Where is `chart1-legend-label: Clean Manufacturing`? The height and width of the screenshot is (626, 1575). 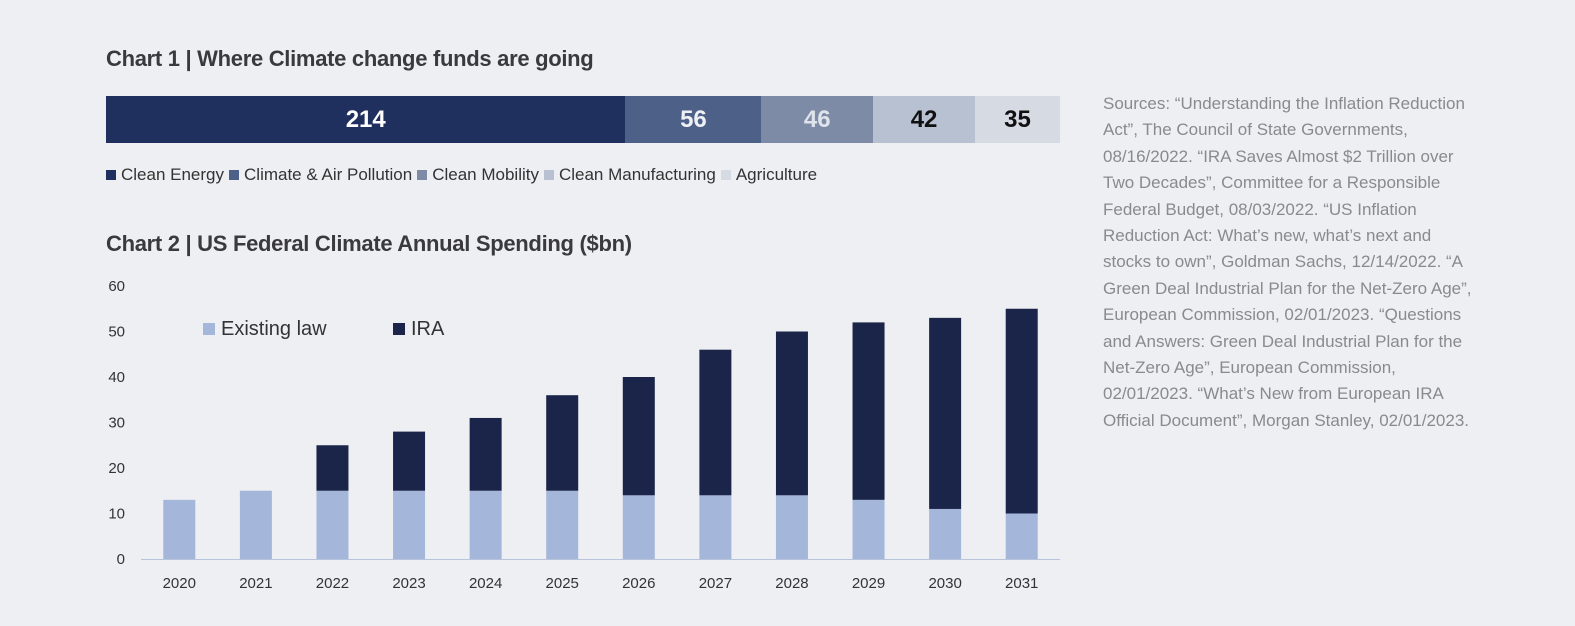 chart1-legend-label: Clean Manufacturing is located at coordinates (637, 174).